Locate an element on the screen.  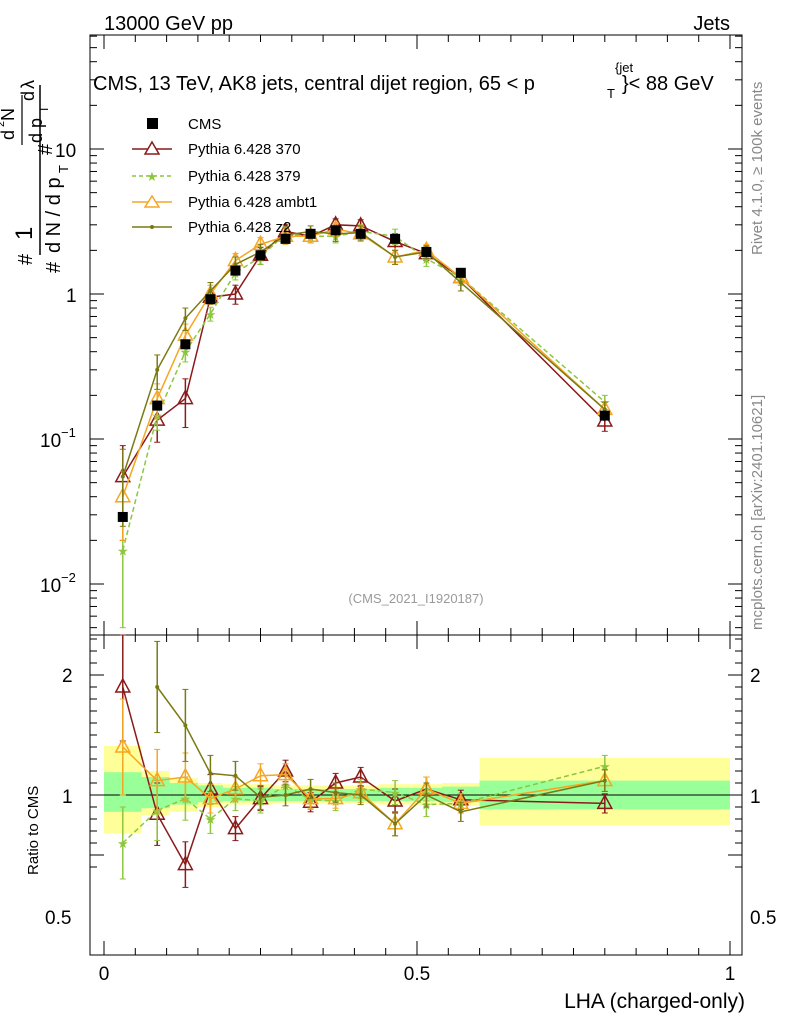
legend-marker-ambt1 is located at coordinates (152, 201).